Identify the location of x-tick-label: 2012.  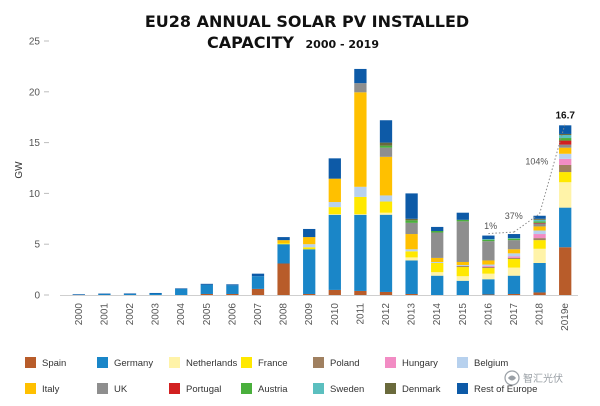
(386, 314).